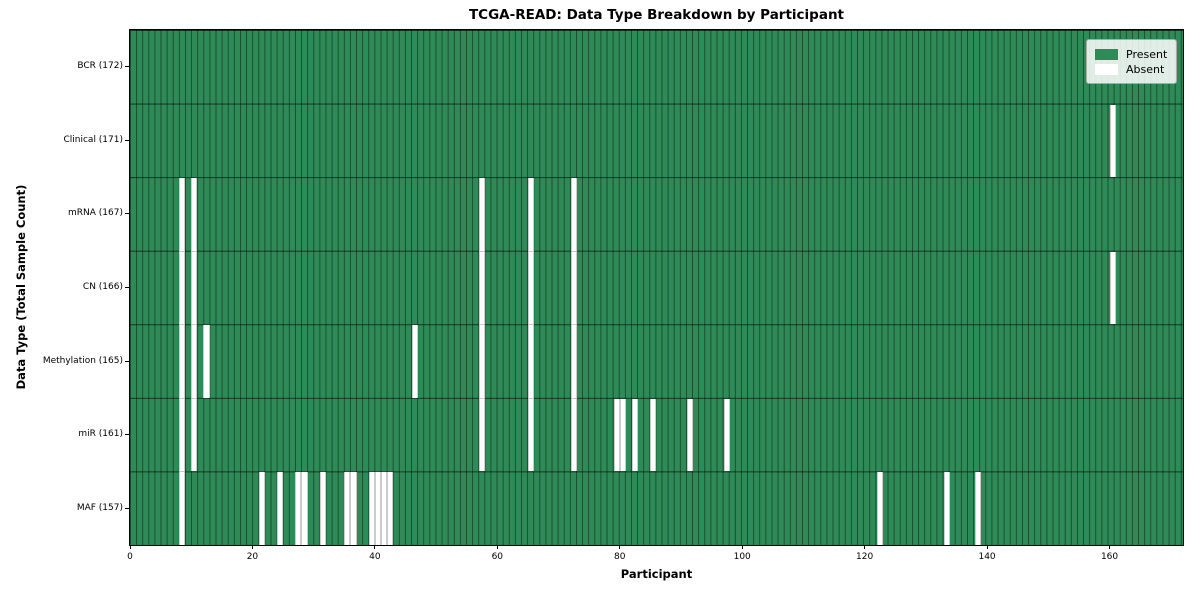 The height and width of the screenshot is (600, 1200). Describe the element at coordinates (322, 508) in the screenshot. I see `absent-cell-MAF-p31` at that location.